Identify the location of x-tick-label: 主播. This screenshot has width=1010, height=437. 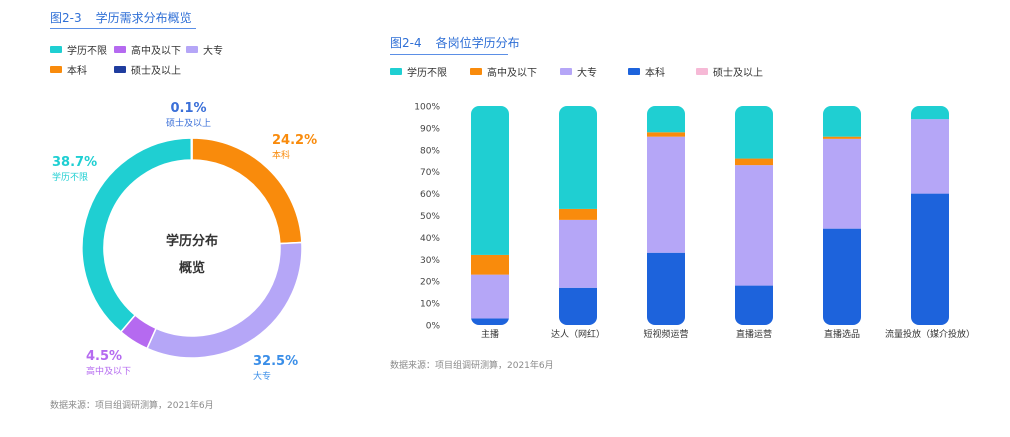
(490, 334).